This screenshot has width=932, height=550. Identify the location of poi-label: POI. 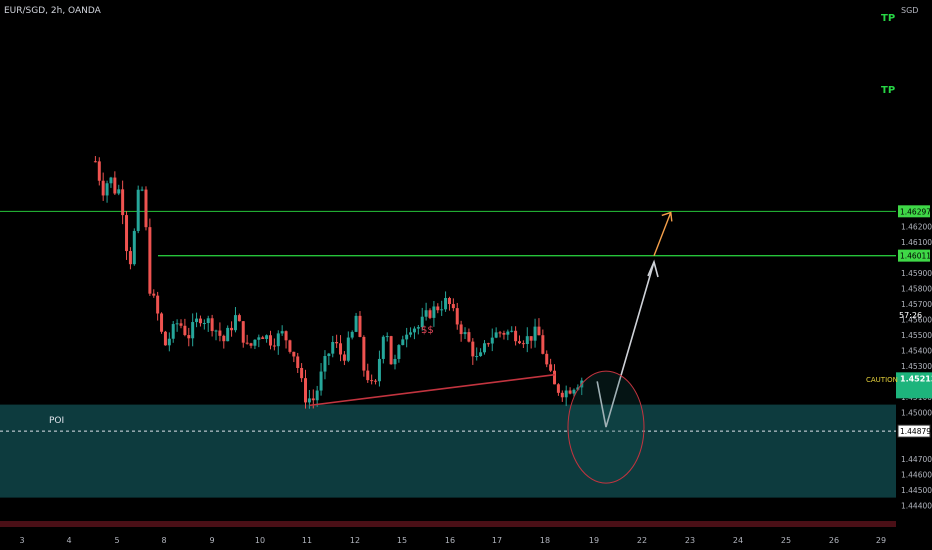
(57, 421).